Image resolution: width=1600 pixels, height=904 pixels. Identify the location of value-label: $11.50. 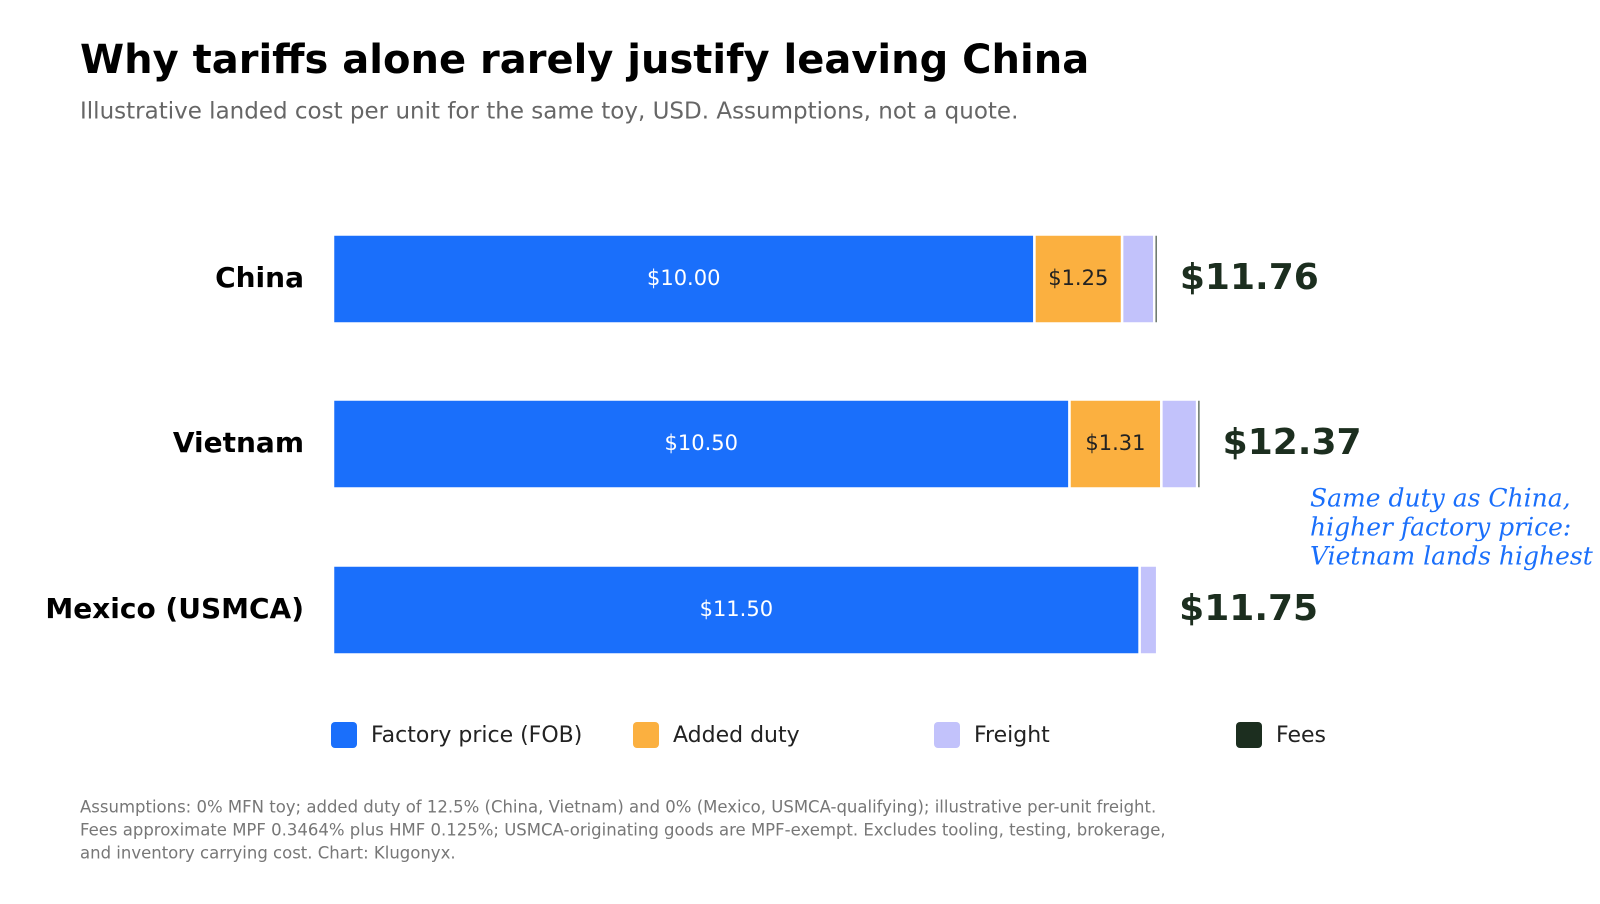
(736, 609).